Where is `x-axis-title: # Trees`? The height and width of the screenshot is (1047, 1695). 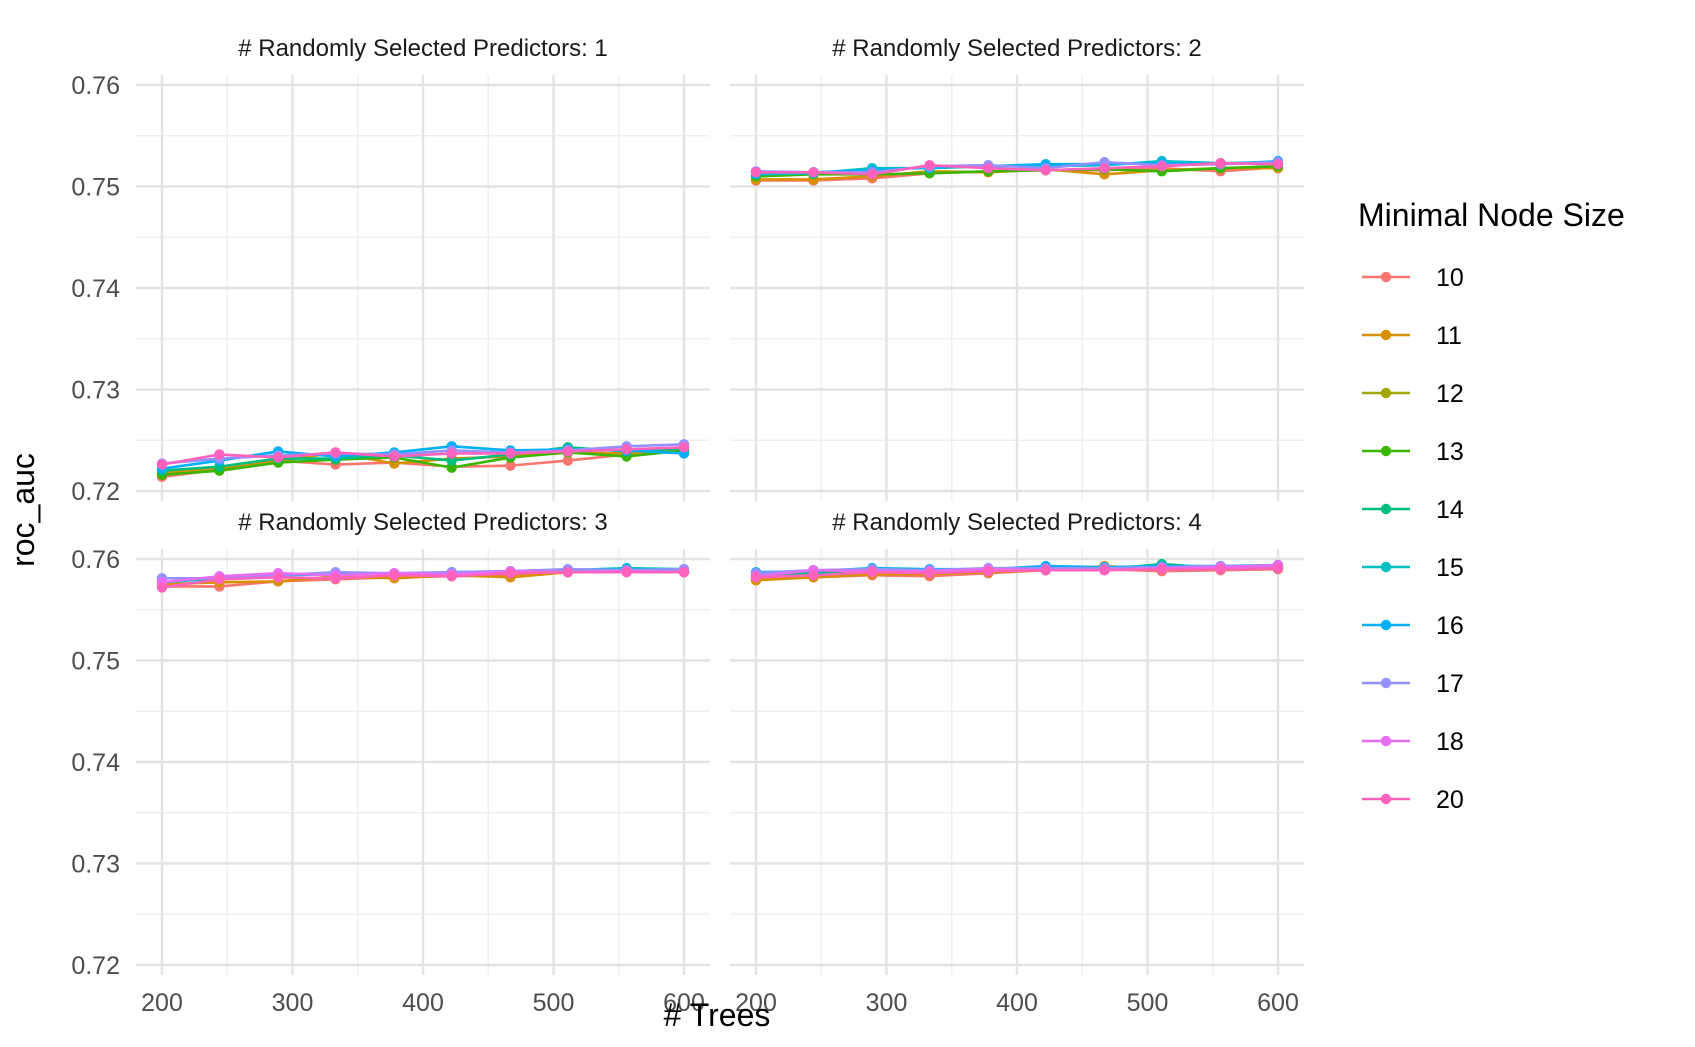 x-axis-title: # Trees is located at coordinates (717, 1015).